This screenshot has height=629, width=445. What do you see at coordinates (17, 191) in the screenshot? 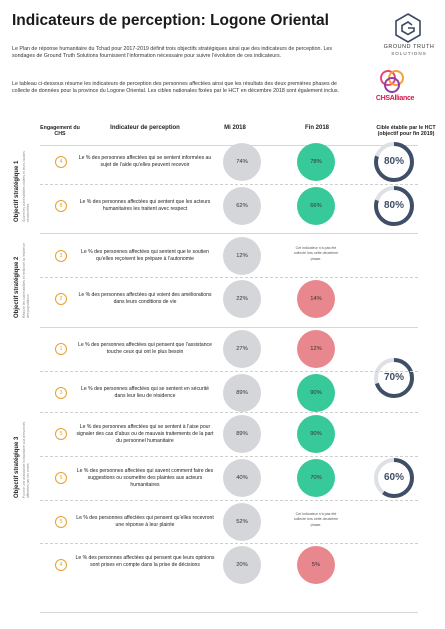
I see `objective-label-1: Objectif stratégique 1` at bounding box center [17, 191].